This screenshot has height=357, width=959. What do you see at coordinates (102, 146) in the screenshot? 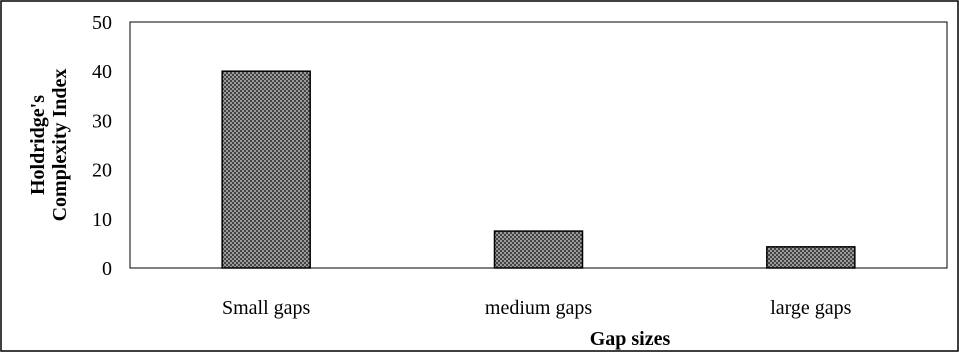
I see `y-axis-ticks: 0 10 20 30 40 50` at bounding box center [102, 146].